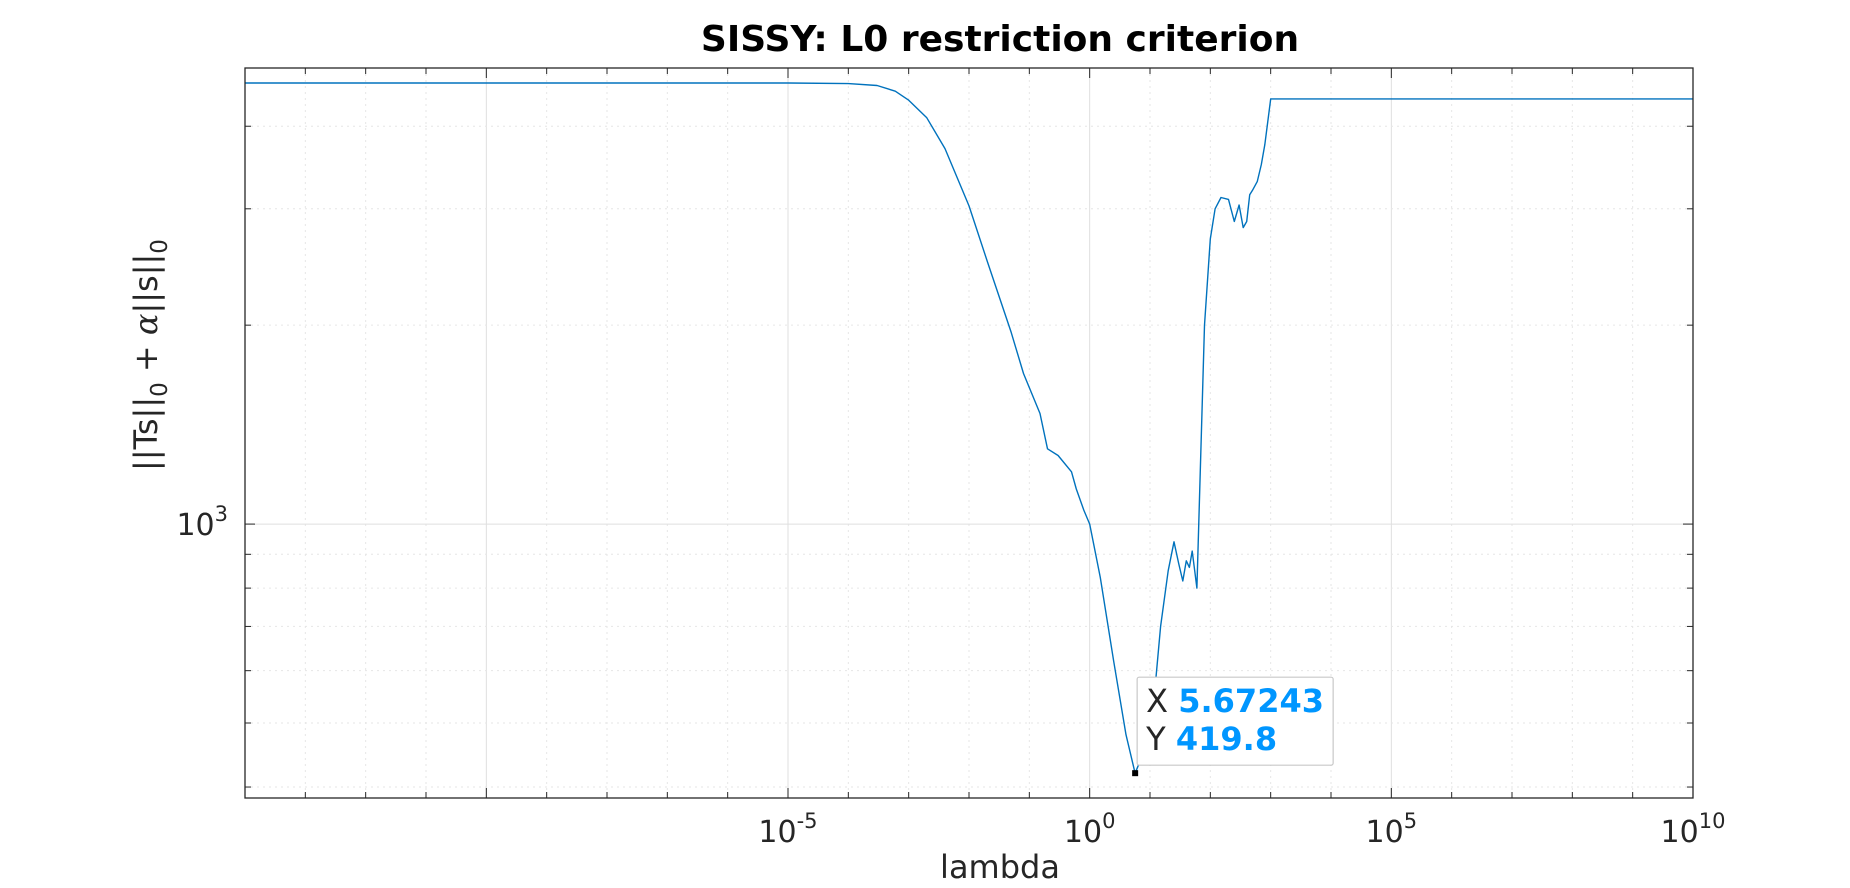 The width and height of the screenshot is (1850, 888). What do you see at coordinates (1392, 829) in the screenshot?
I see `x-tick-label: 10⁵` at bounding box center [1392, 829].